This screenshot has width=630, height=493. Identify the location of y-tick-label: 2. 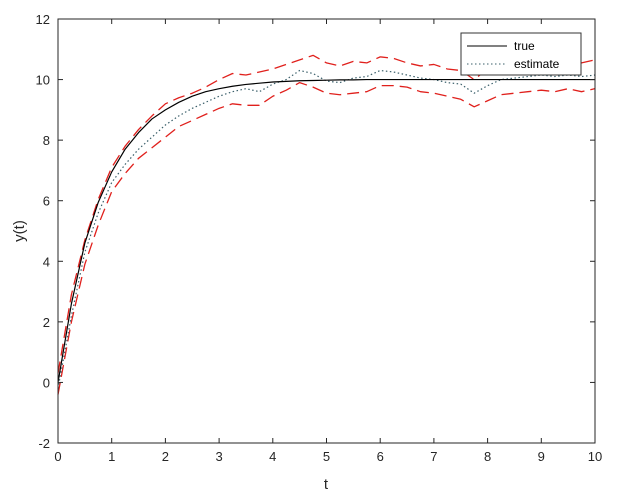
(46, 322).